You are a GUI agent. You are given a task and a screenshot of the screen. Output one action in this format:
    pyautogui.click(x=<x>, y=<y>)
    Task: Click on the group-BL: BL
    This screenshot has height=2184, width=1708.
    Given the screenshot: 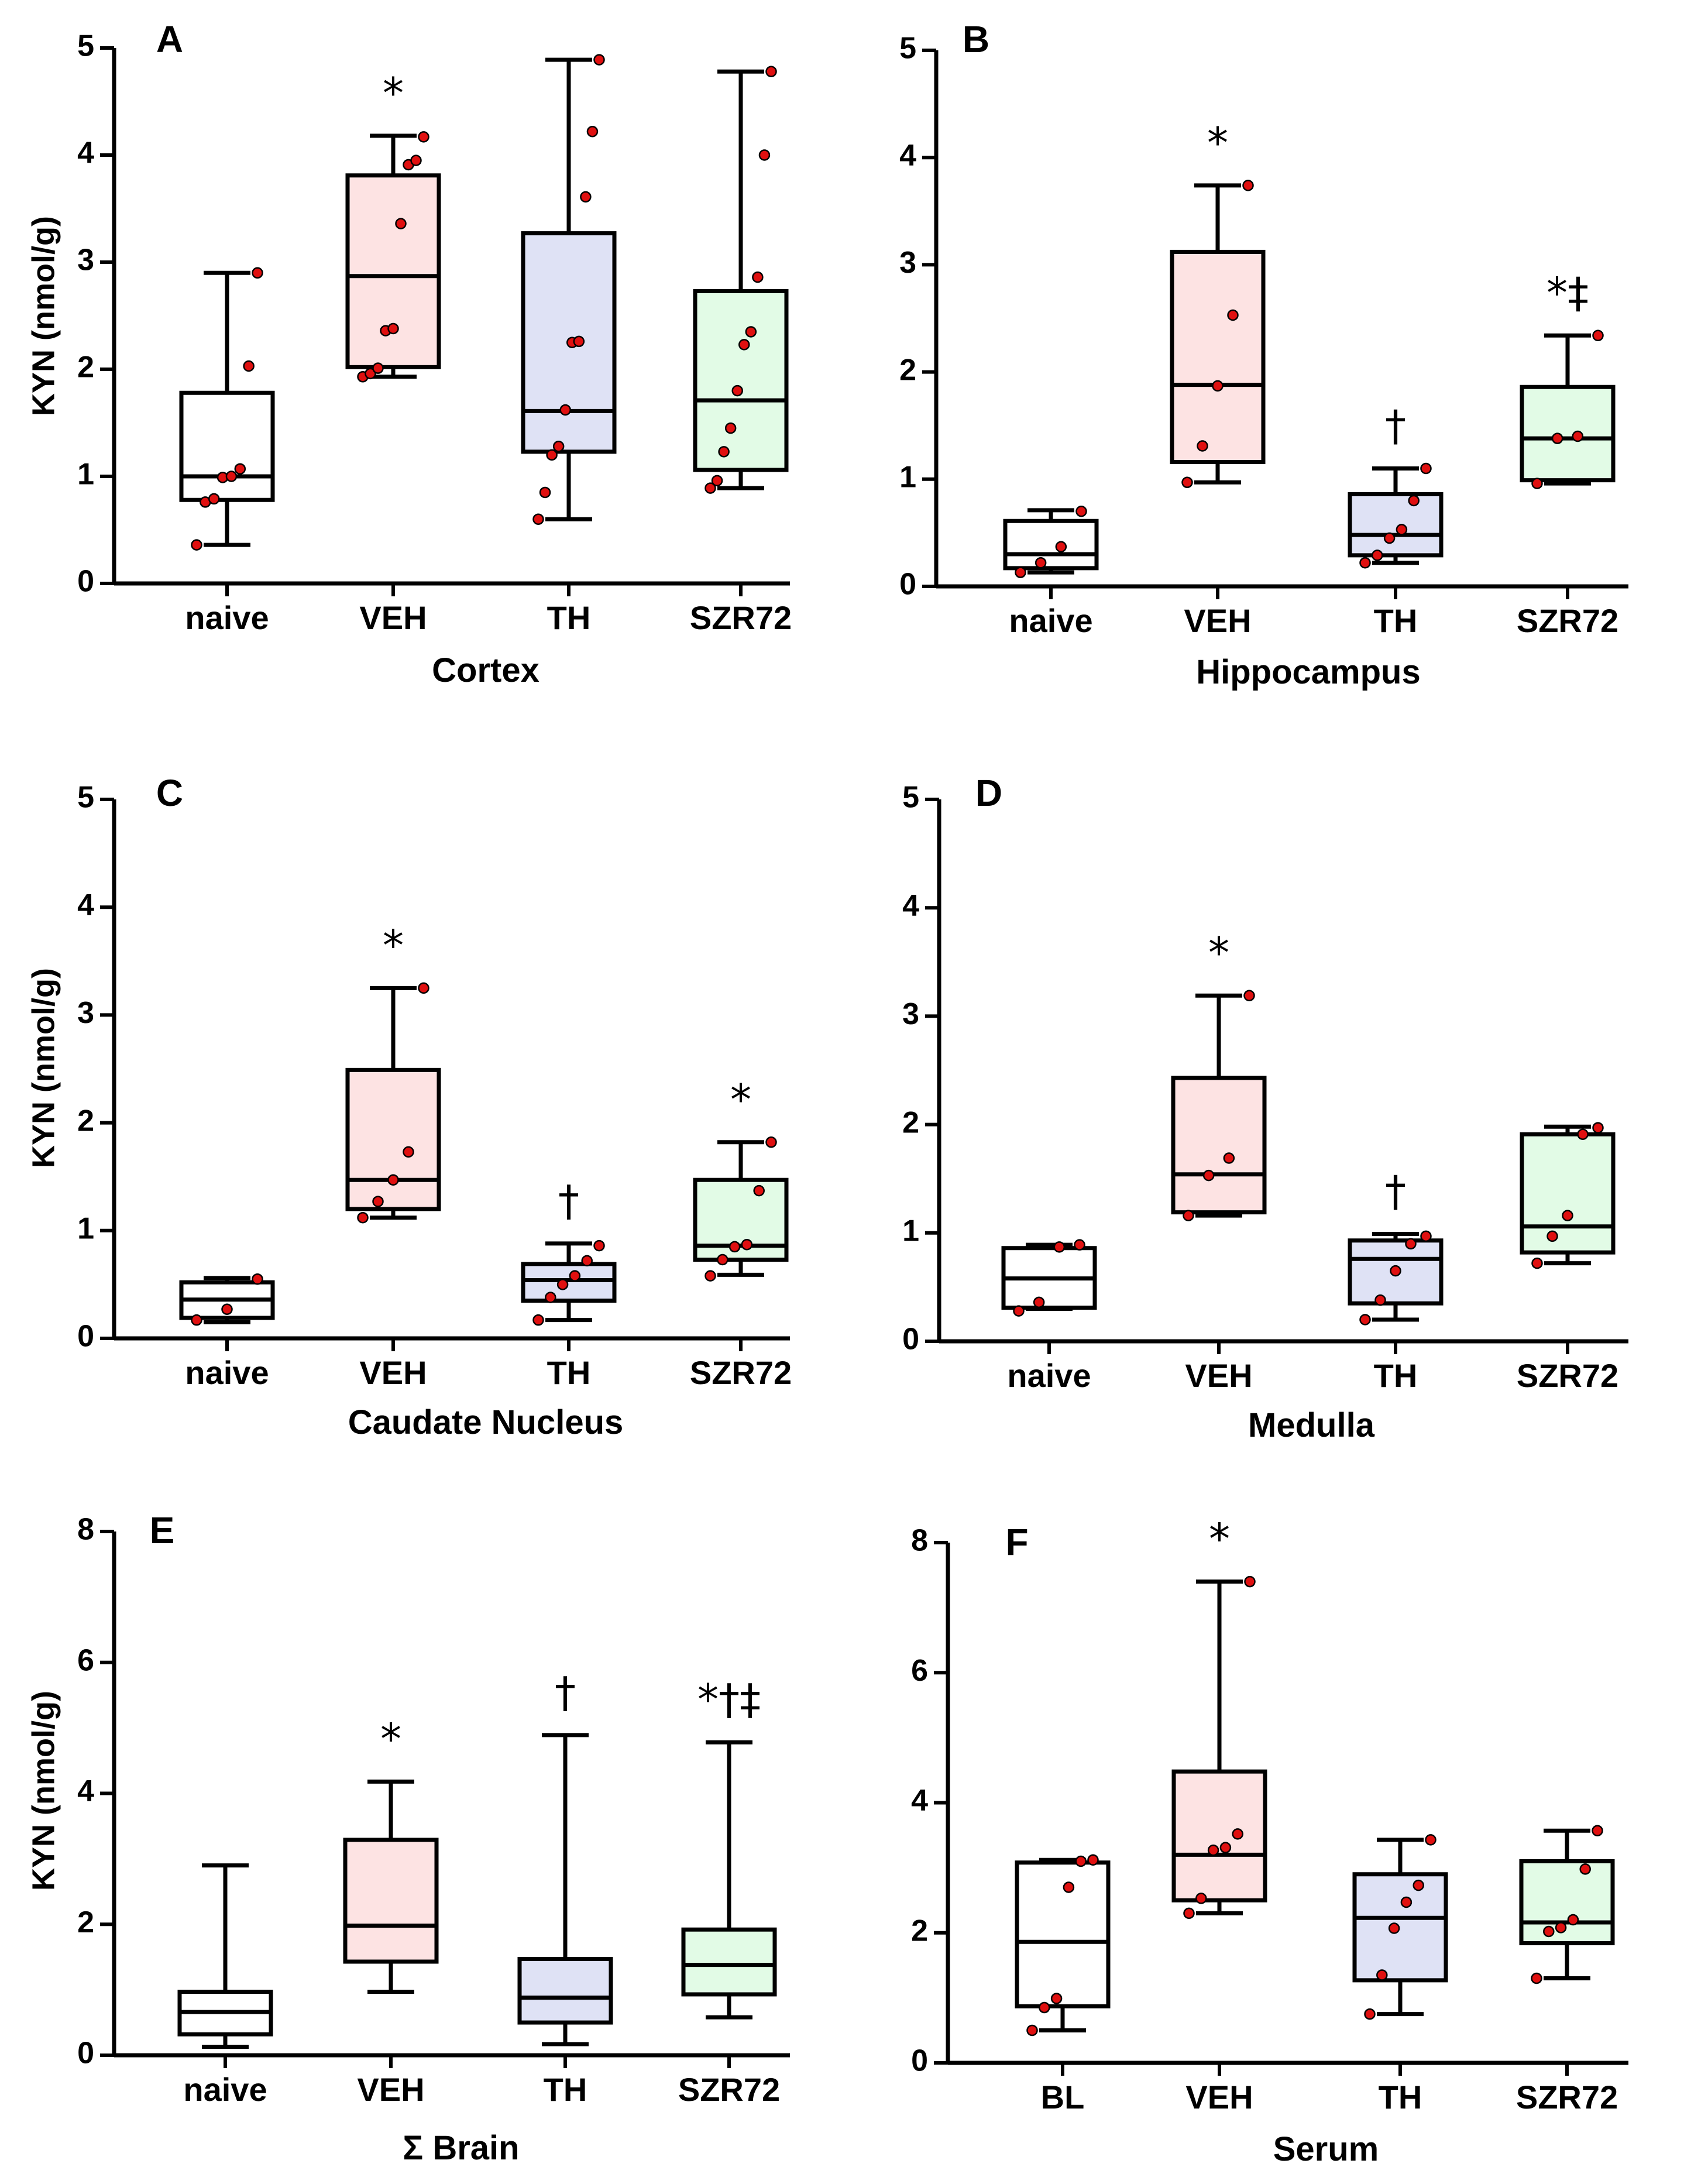 What is the action you would take?
    pyautogui.click(x=1063, y=1985)
    